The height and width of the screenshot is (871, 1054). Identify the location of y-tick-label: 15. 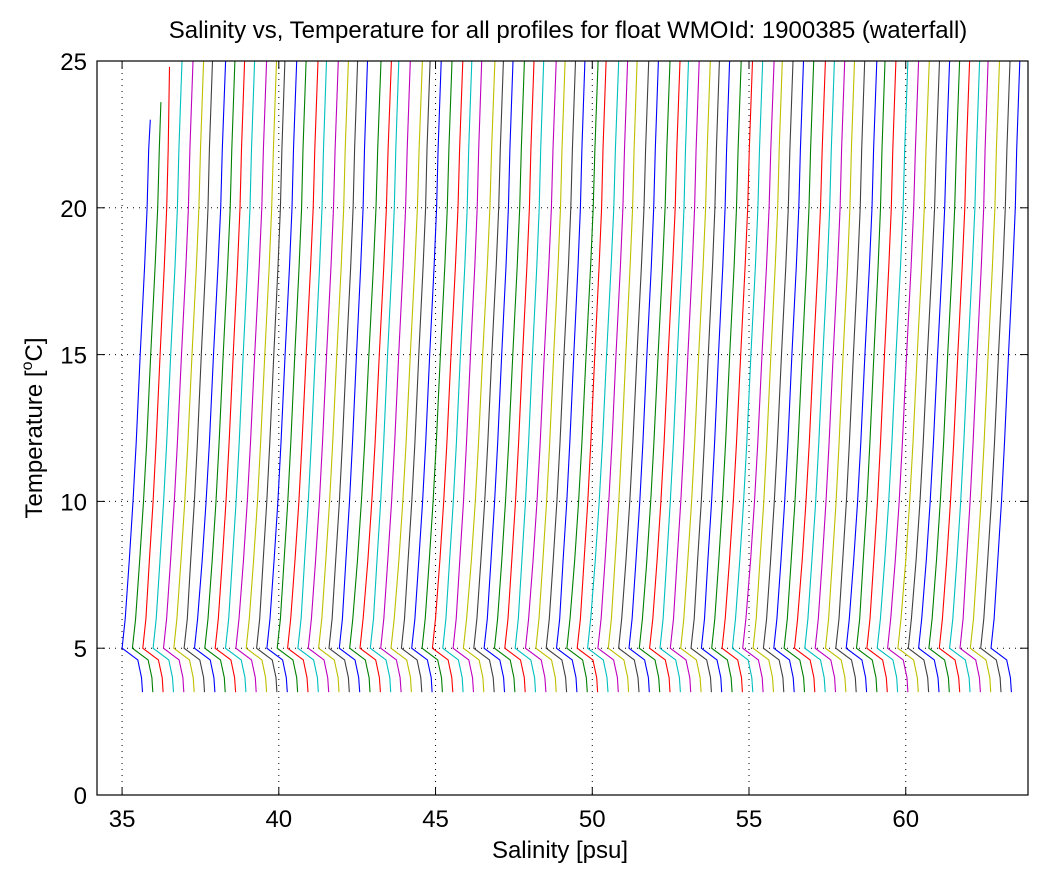
(73, 356).